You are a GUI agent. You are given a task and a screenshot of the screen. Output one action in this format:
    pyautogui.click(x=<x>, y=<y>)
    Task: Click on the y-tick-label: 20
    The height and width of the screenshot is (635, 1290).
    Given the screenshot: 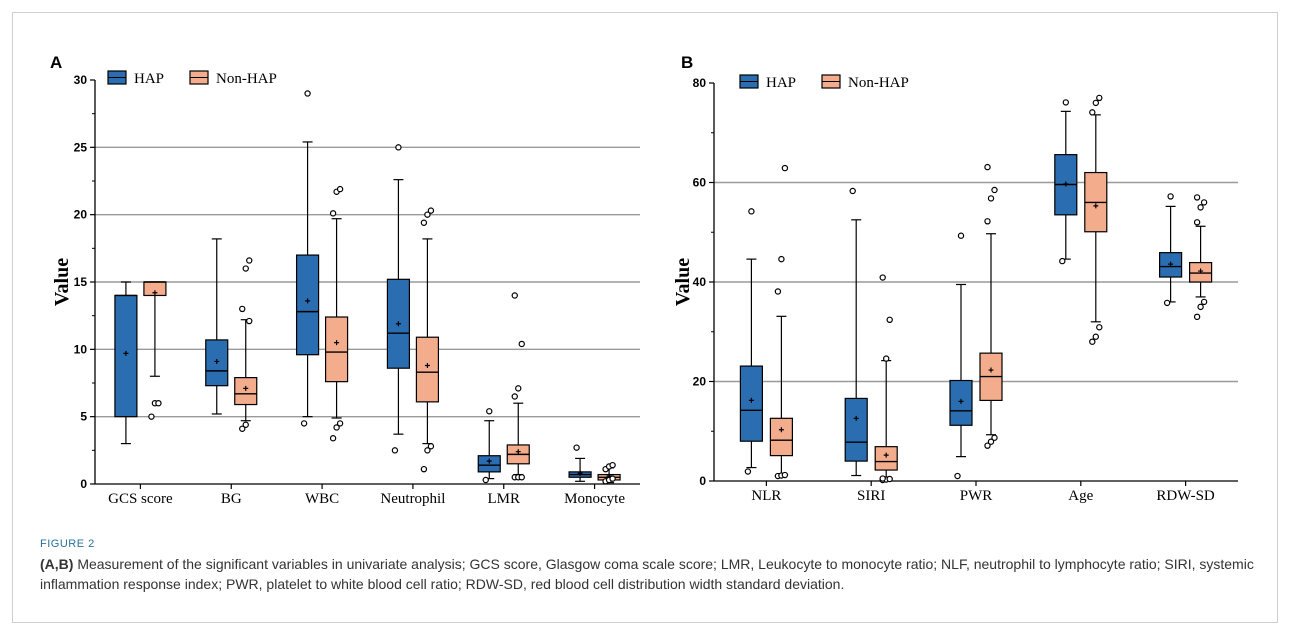 What is the action you would take?
    pyautogui.click(x=700, y=382)
    